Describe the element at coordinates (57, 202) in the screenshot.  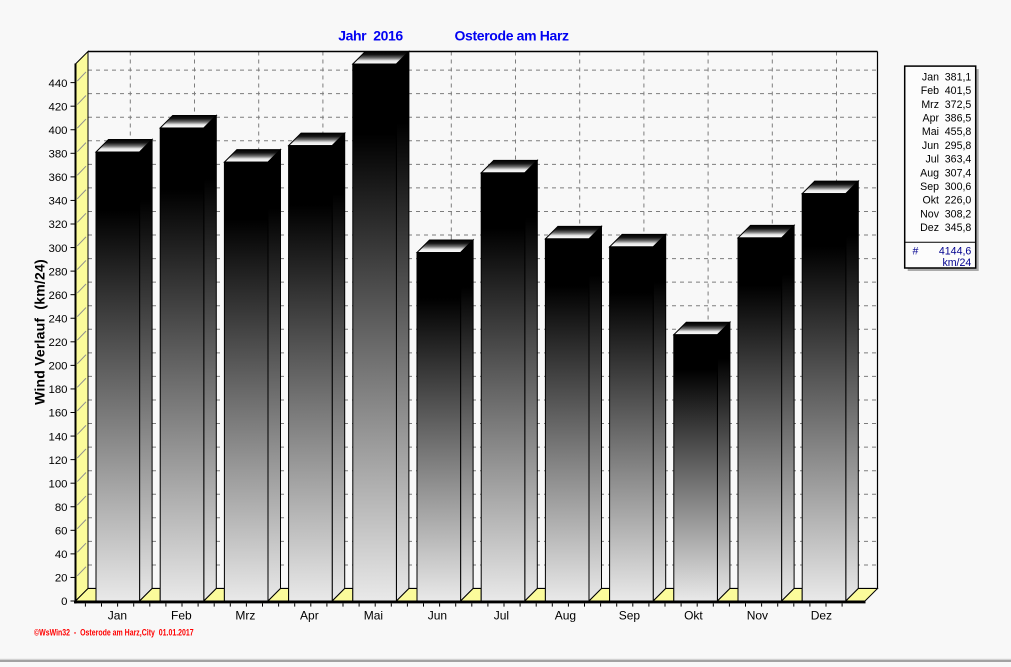
I see `svg-text: 340` at that location.